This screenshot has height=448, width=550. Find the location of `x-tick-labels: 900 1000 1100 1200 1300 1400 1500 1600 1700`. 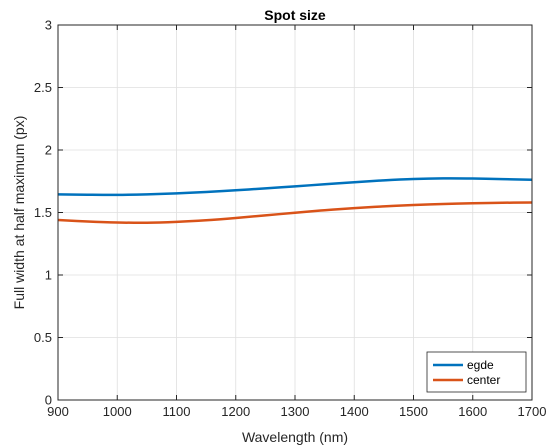

x-tick-labels: 900 1000 1100 1200 1300 1400 1500 1600 1700 is located at coordinates (296, 411).